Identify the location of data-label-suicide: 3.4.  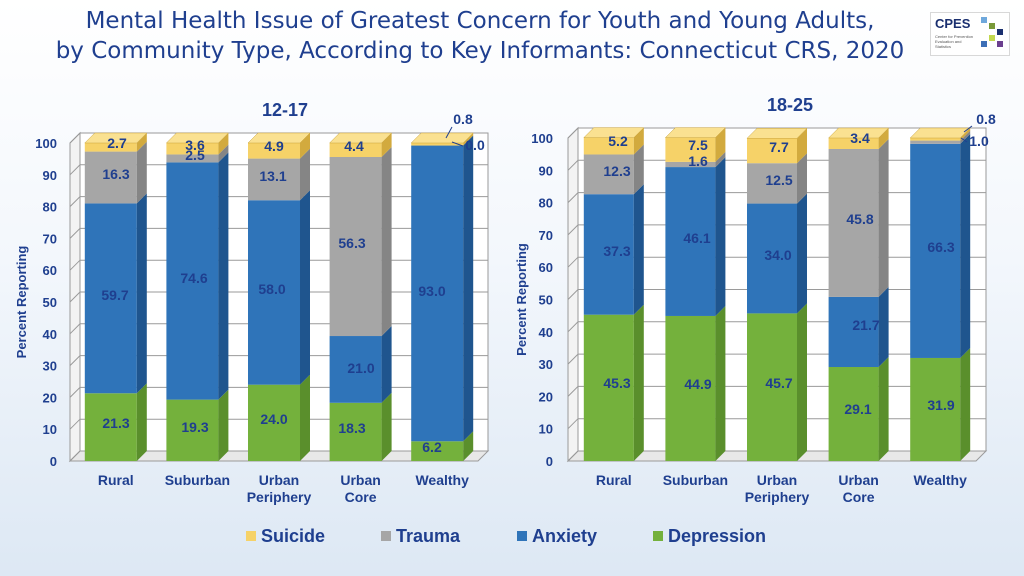
(860, 138).